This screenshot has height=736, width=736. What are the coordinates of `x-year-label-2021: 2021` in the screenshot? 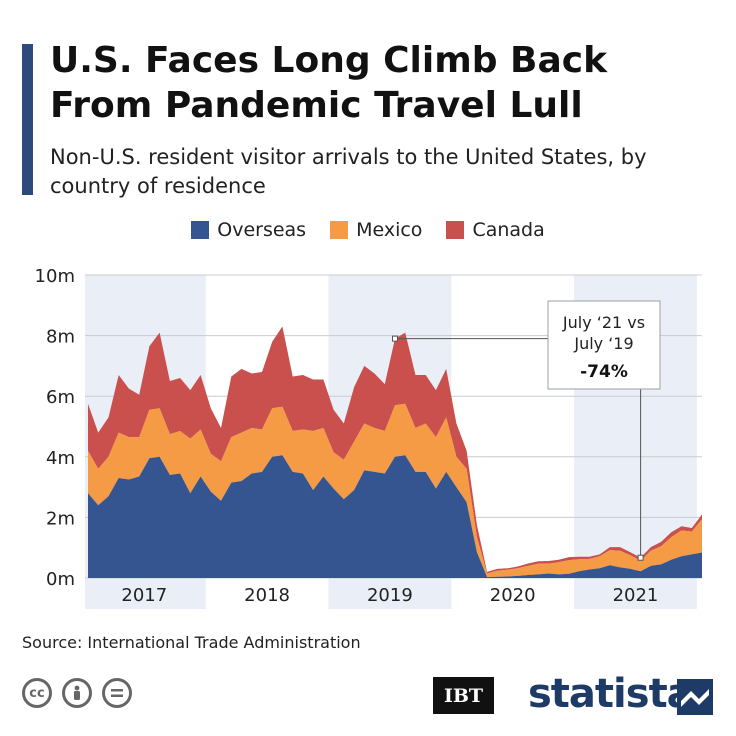 It's located at (636, 595).